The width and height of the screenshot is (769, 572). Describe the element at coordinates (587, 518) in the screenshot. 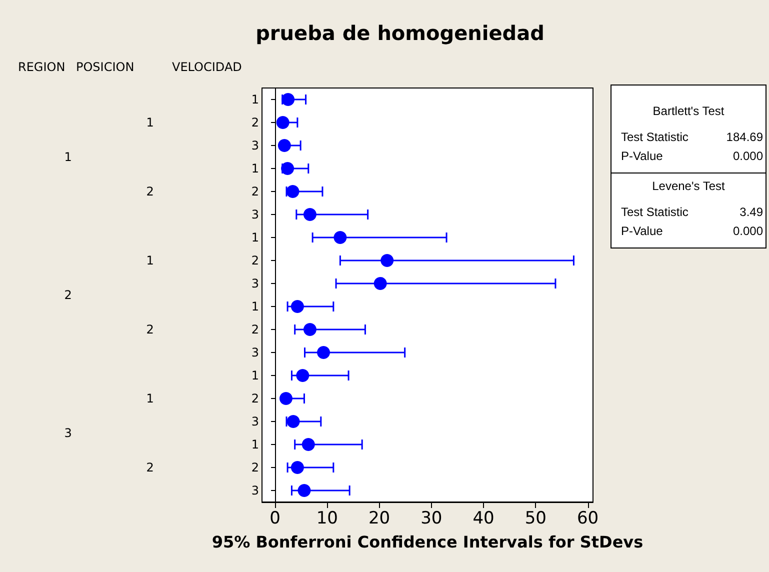

I see `x-tick-label: 60` at that location.